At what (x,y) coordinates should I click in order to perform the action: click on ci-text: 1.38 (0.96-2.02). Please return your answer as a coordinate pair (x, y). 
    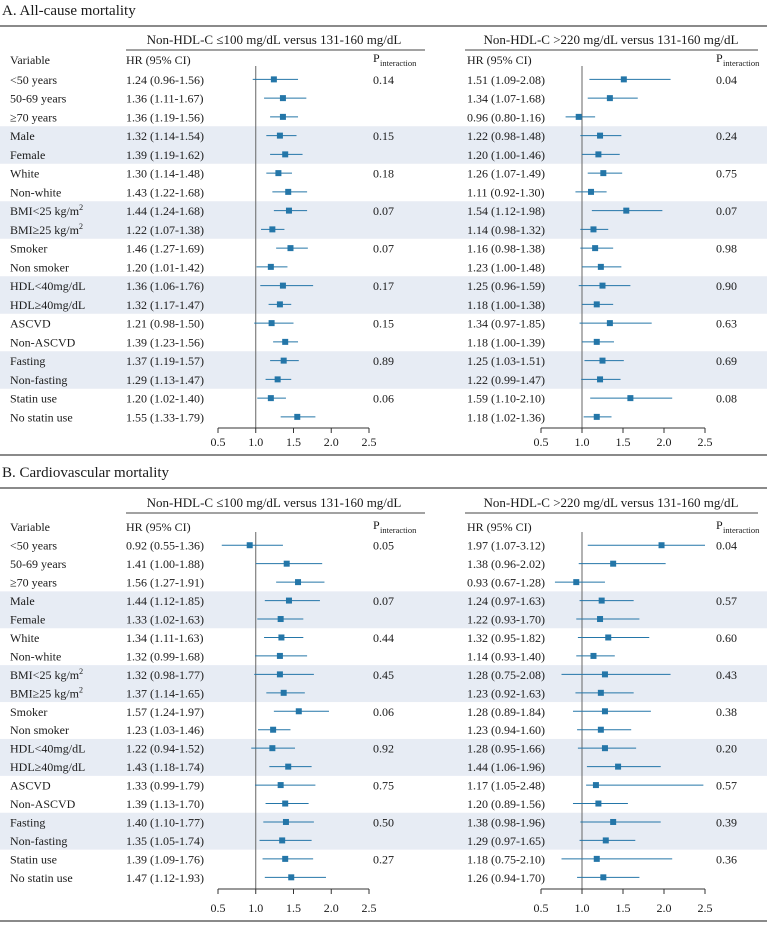
    Looking at the image, I should click on (506, 564).